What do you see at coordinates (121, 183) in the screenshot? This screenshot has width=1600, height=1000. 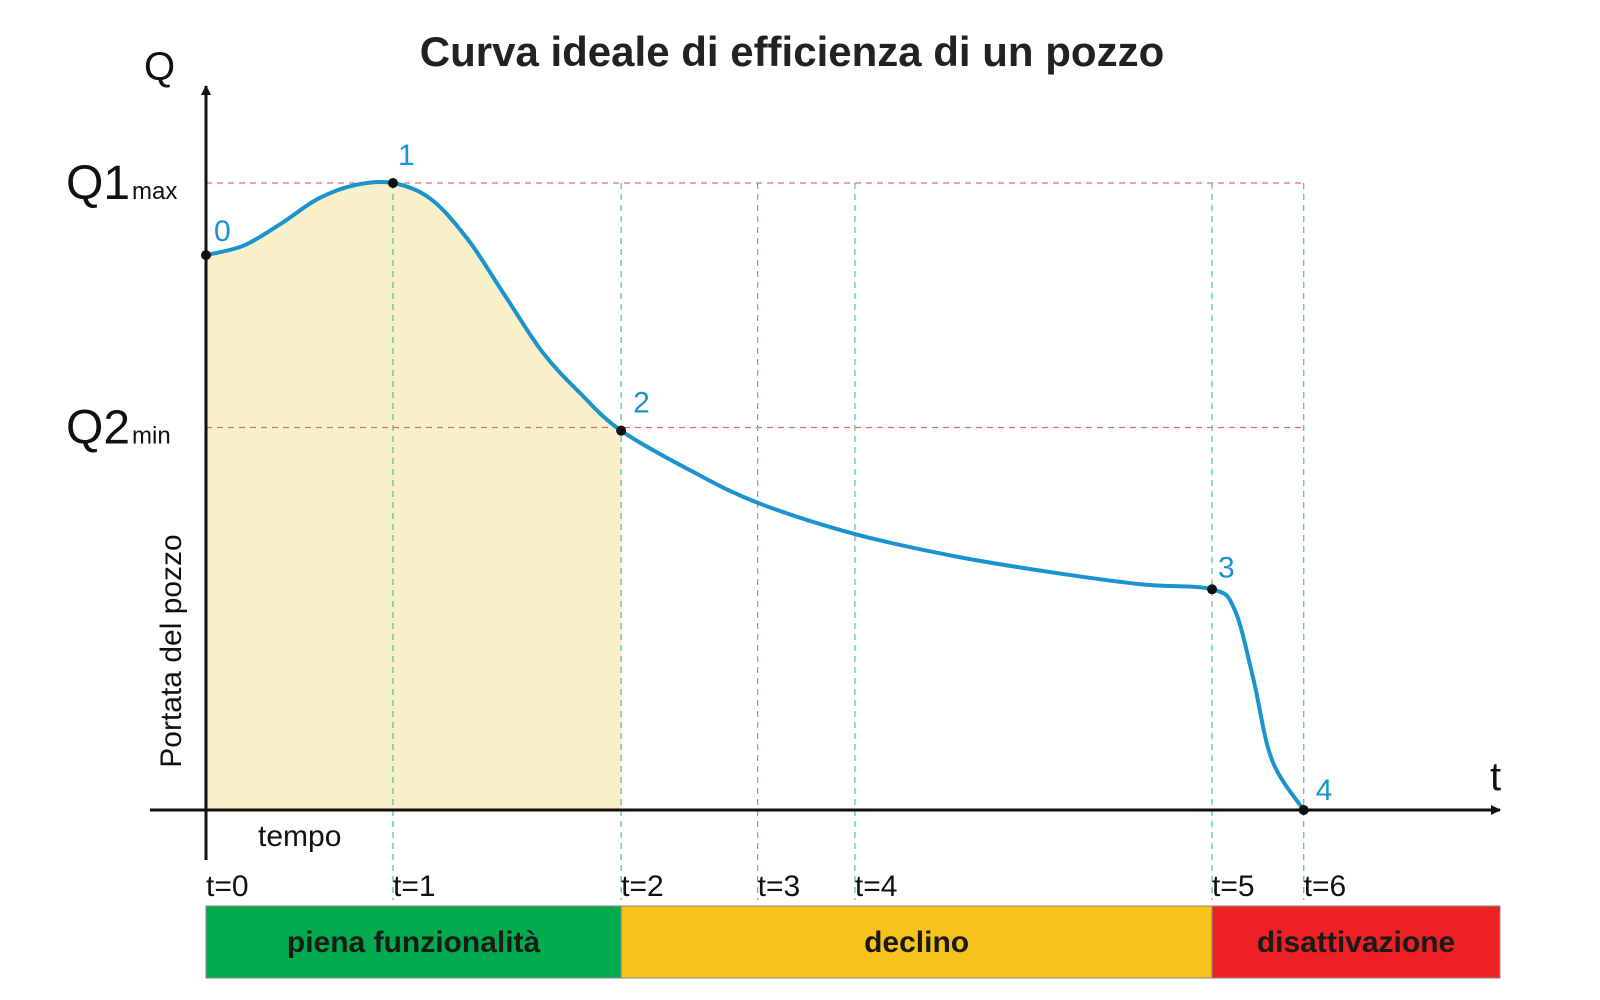 I see `y-level-label-q1max: Q1max` at bounding box center [121, 183].